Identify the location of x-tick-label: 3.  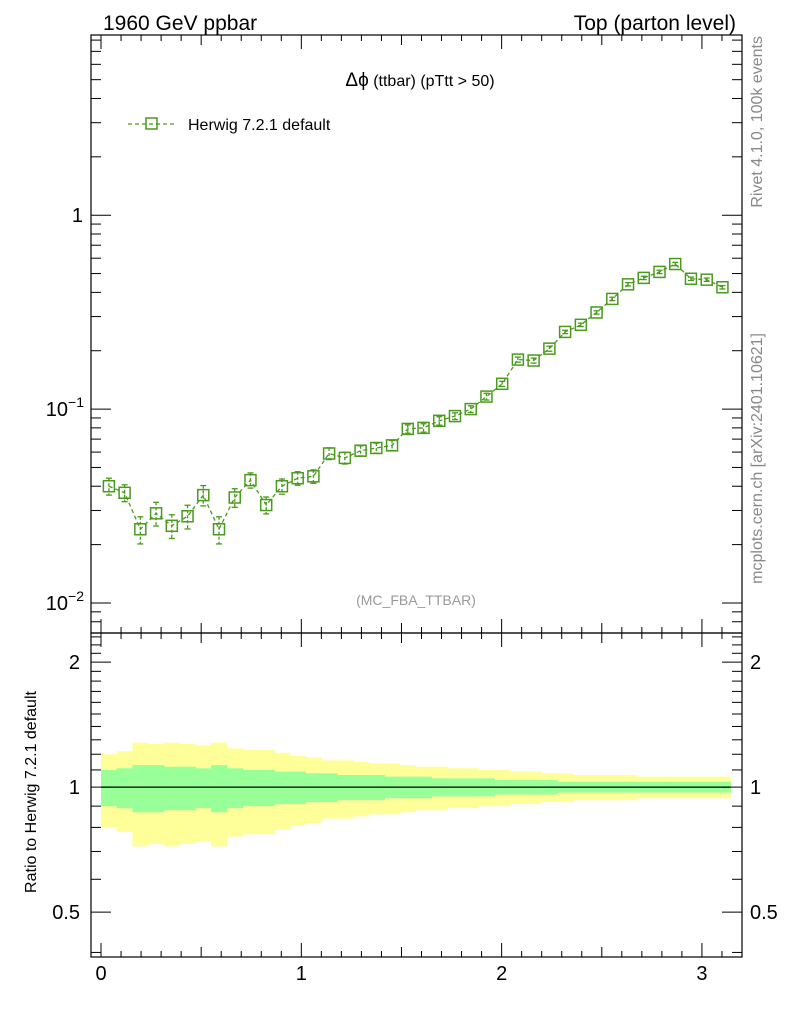
(701, 974).